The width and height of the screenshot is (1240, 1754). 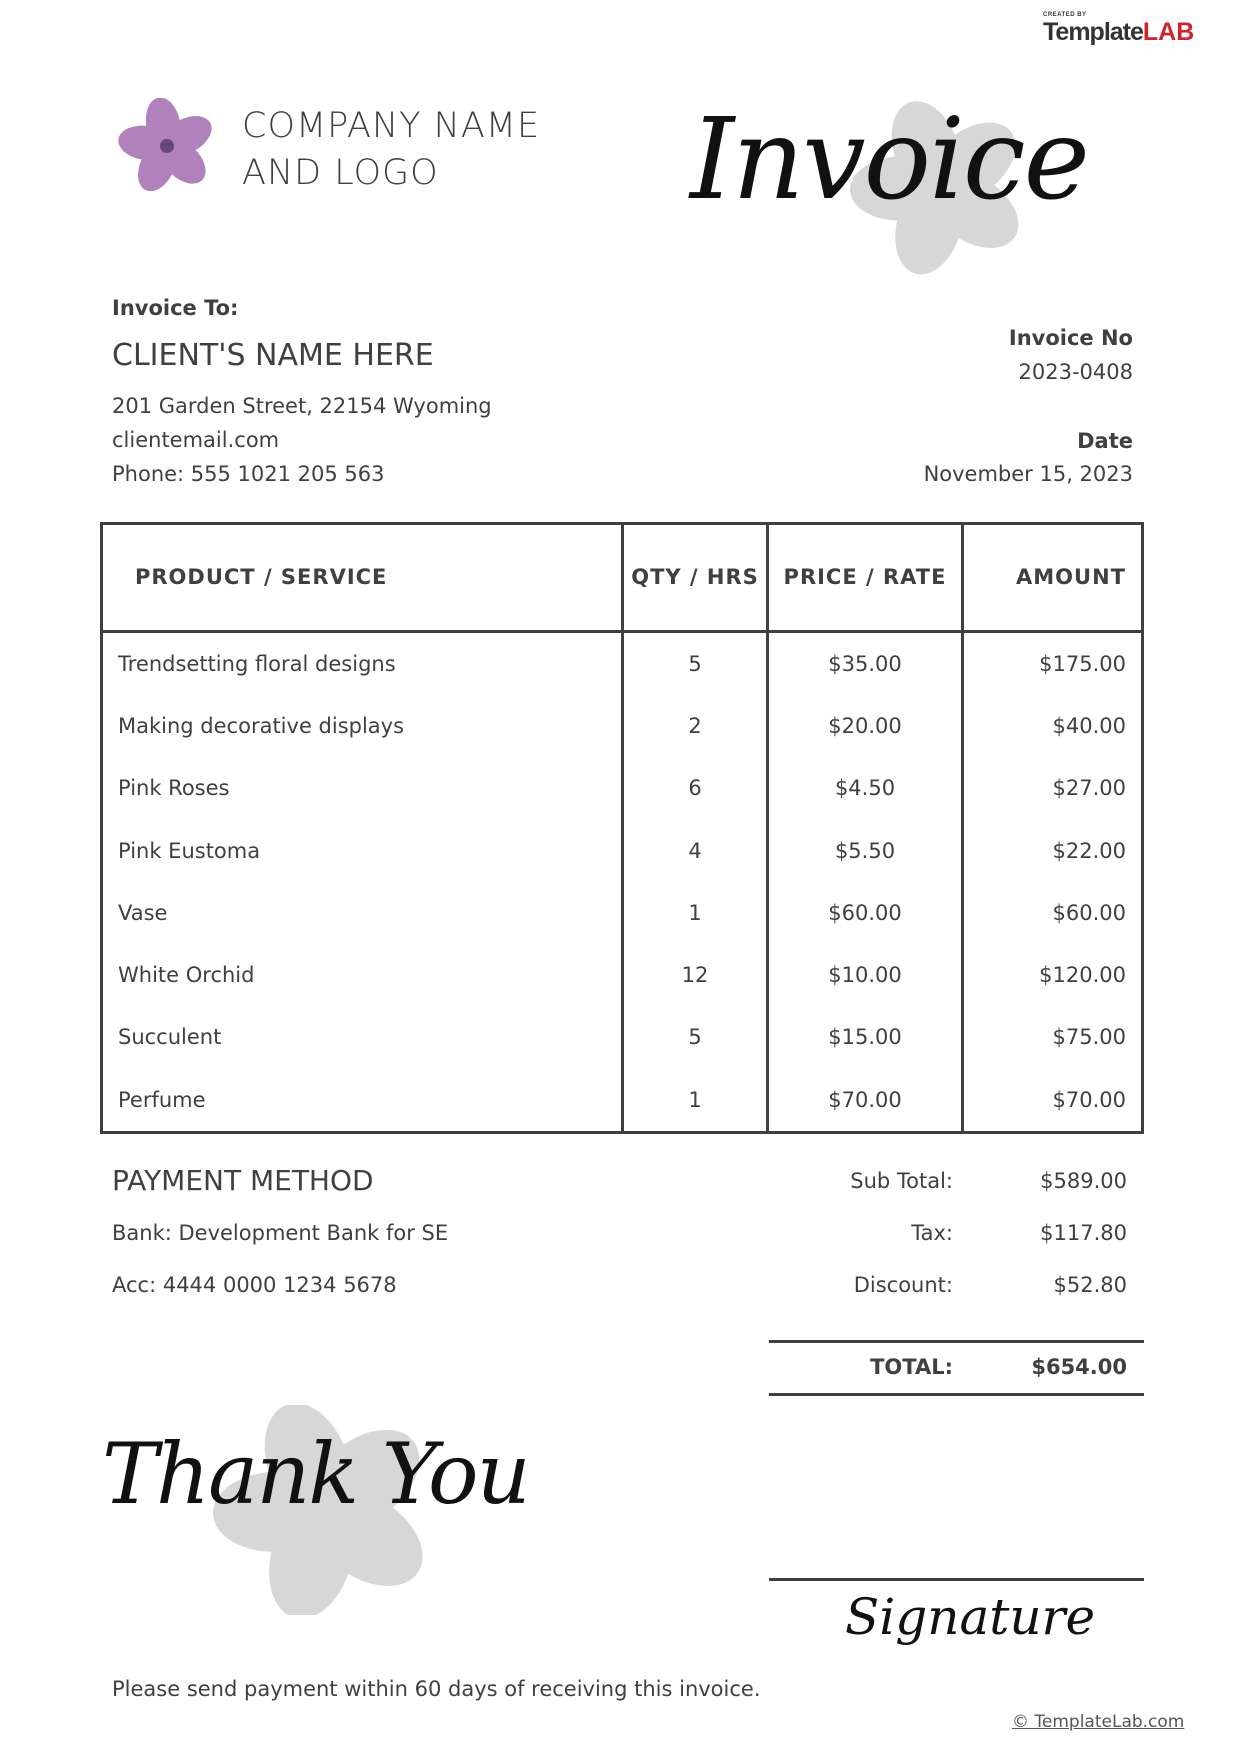 I want to click on header-amount: AMOUNT, so click(x=1052, y=578).